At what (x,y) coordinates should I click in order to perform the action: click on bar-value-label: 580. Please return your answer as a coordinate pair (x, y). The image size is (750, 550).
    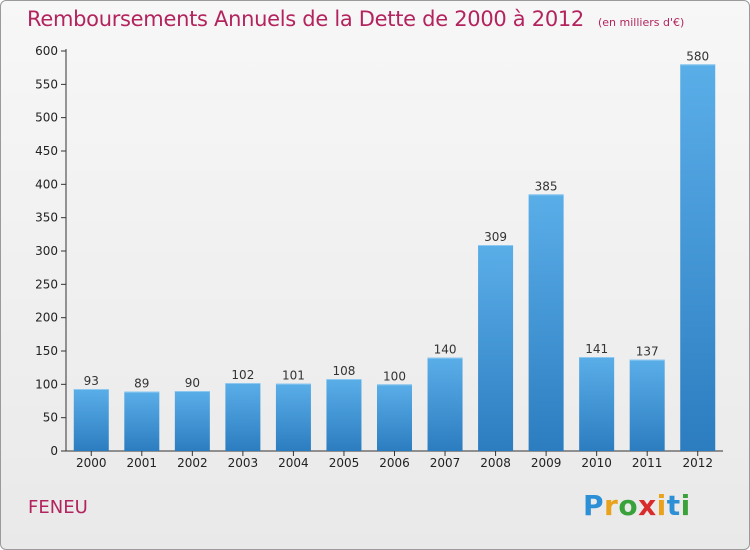
    Looking at the image, I should click on (697, 56).